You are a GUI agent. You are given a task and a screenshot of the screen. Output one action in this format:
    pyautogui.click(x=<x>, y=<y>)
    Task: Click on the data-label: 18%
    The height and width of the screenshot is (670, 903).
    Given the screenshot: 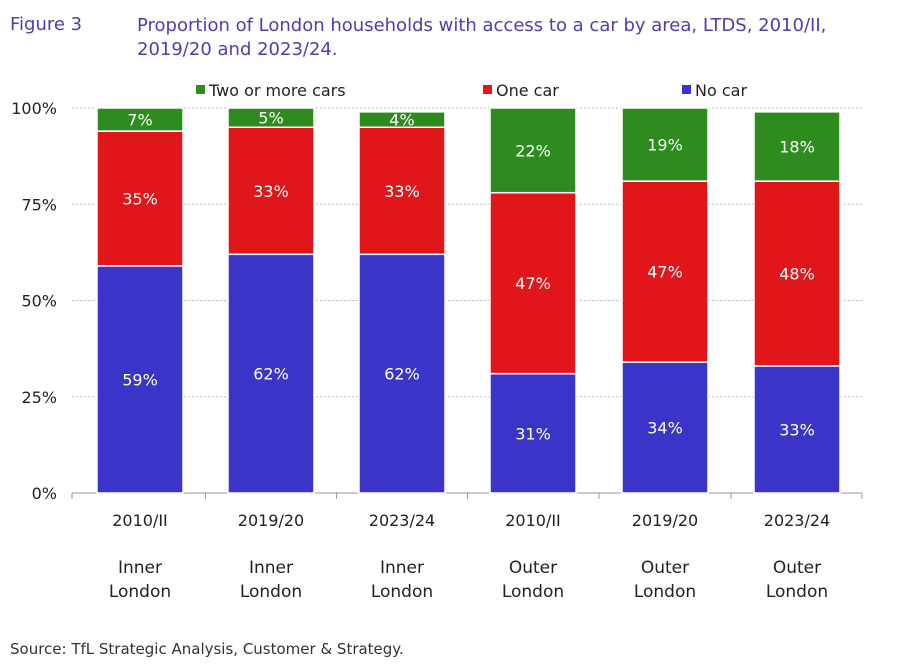 What is the action you would take?
    pyautogui.click(x=797, y=147)
    